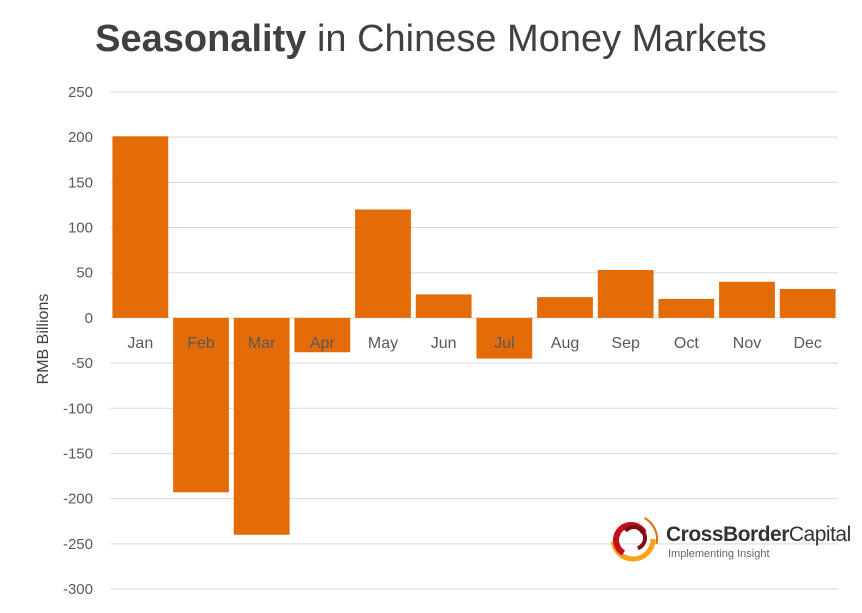 This screenshot has width=862, height=613. Describe the element at coordinates (747, 299) in the screenshot. I see `bar-nov` at that location.